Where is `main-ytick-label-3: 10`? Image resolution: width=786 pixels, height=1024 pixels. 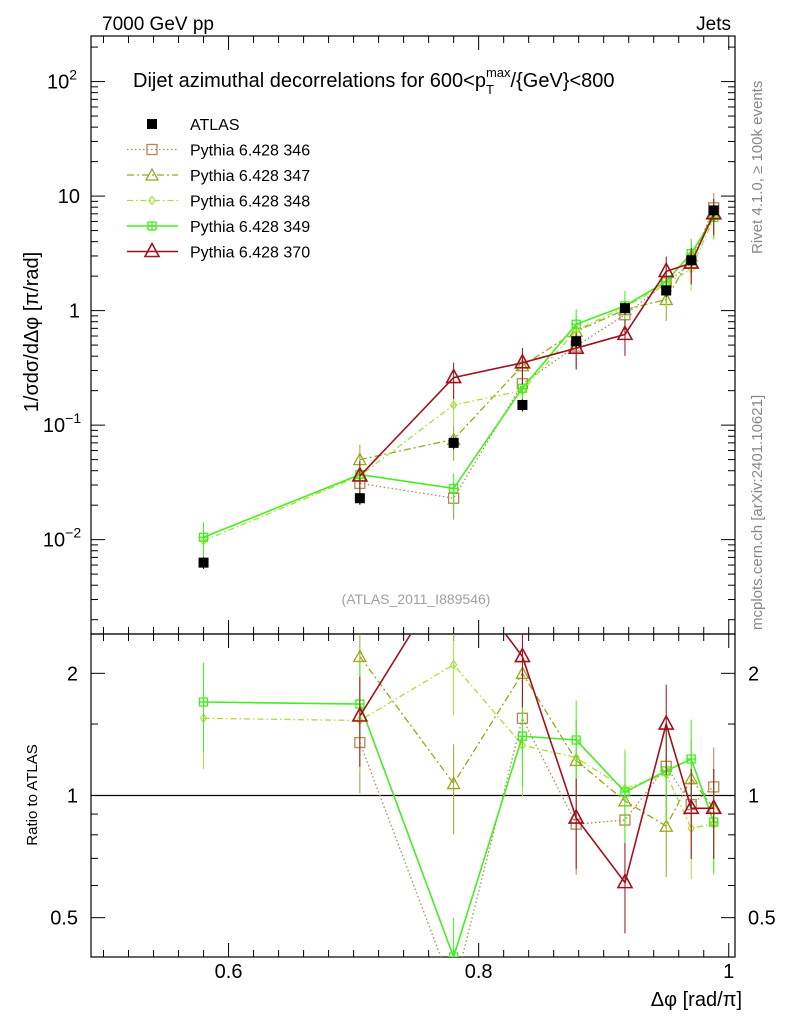 main-ytick-label-3: 10 is located at coordinates (69, 197).